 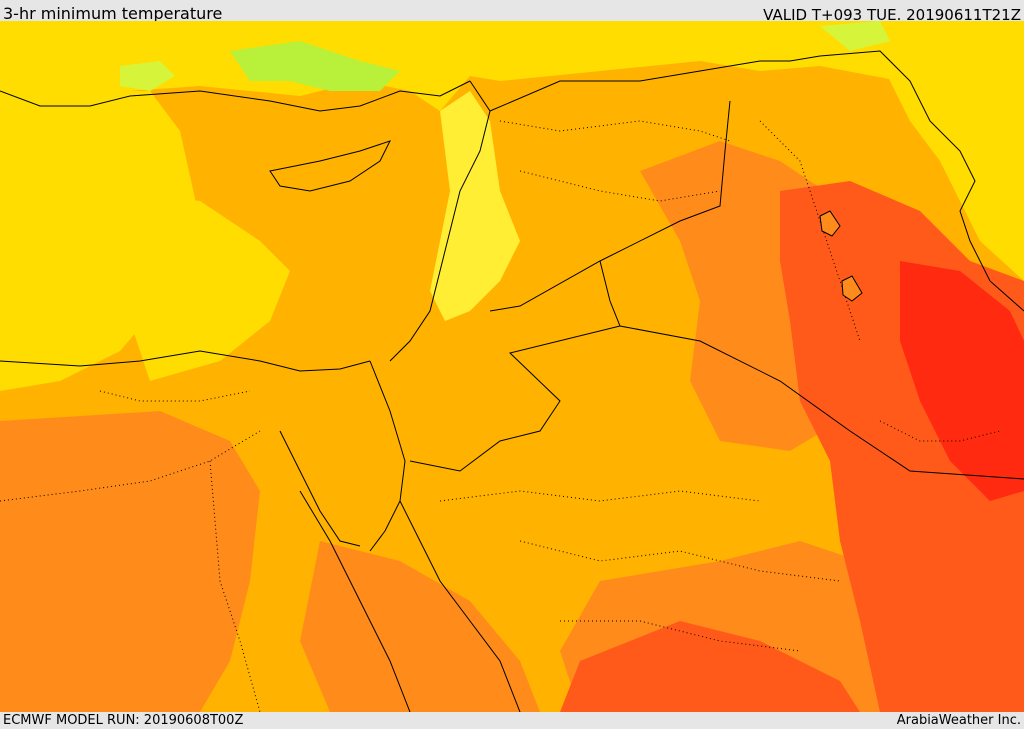 I want to click on levant-coast, so click(x=440, y=221).